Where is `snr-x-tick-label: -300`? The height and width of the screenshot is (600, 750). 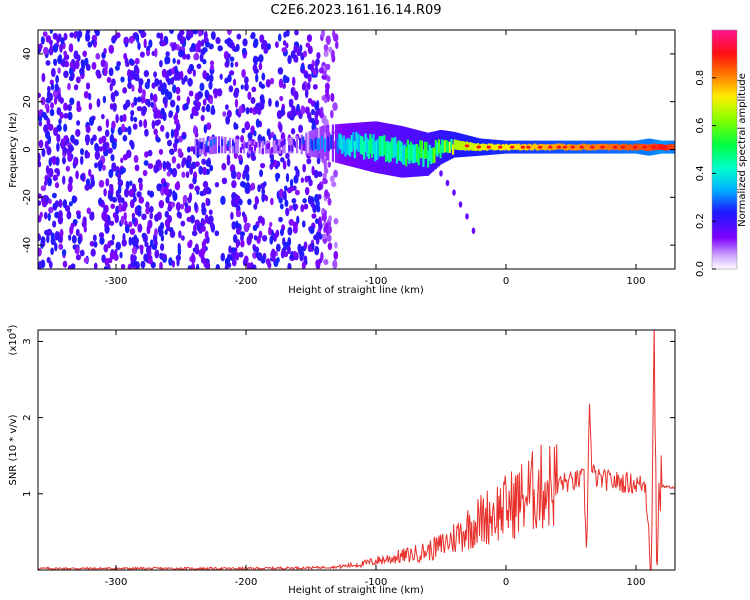 snr-x-tick-label: -300 is located at coordinates (116, 582).